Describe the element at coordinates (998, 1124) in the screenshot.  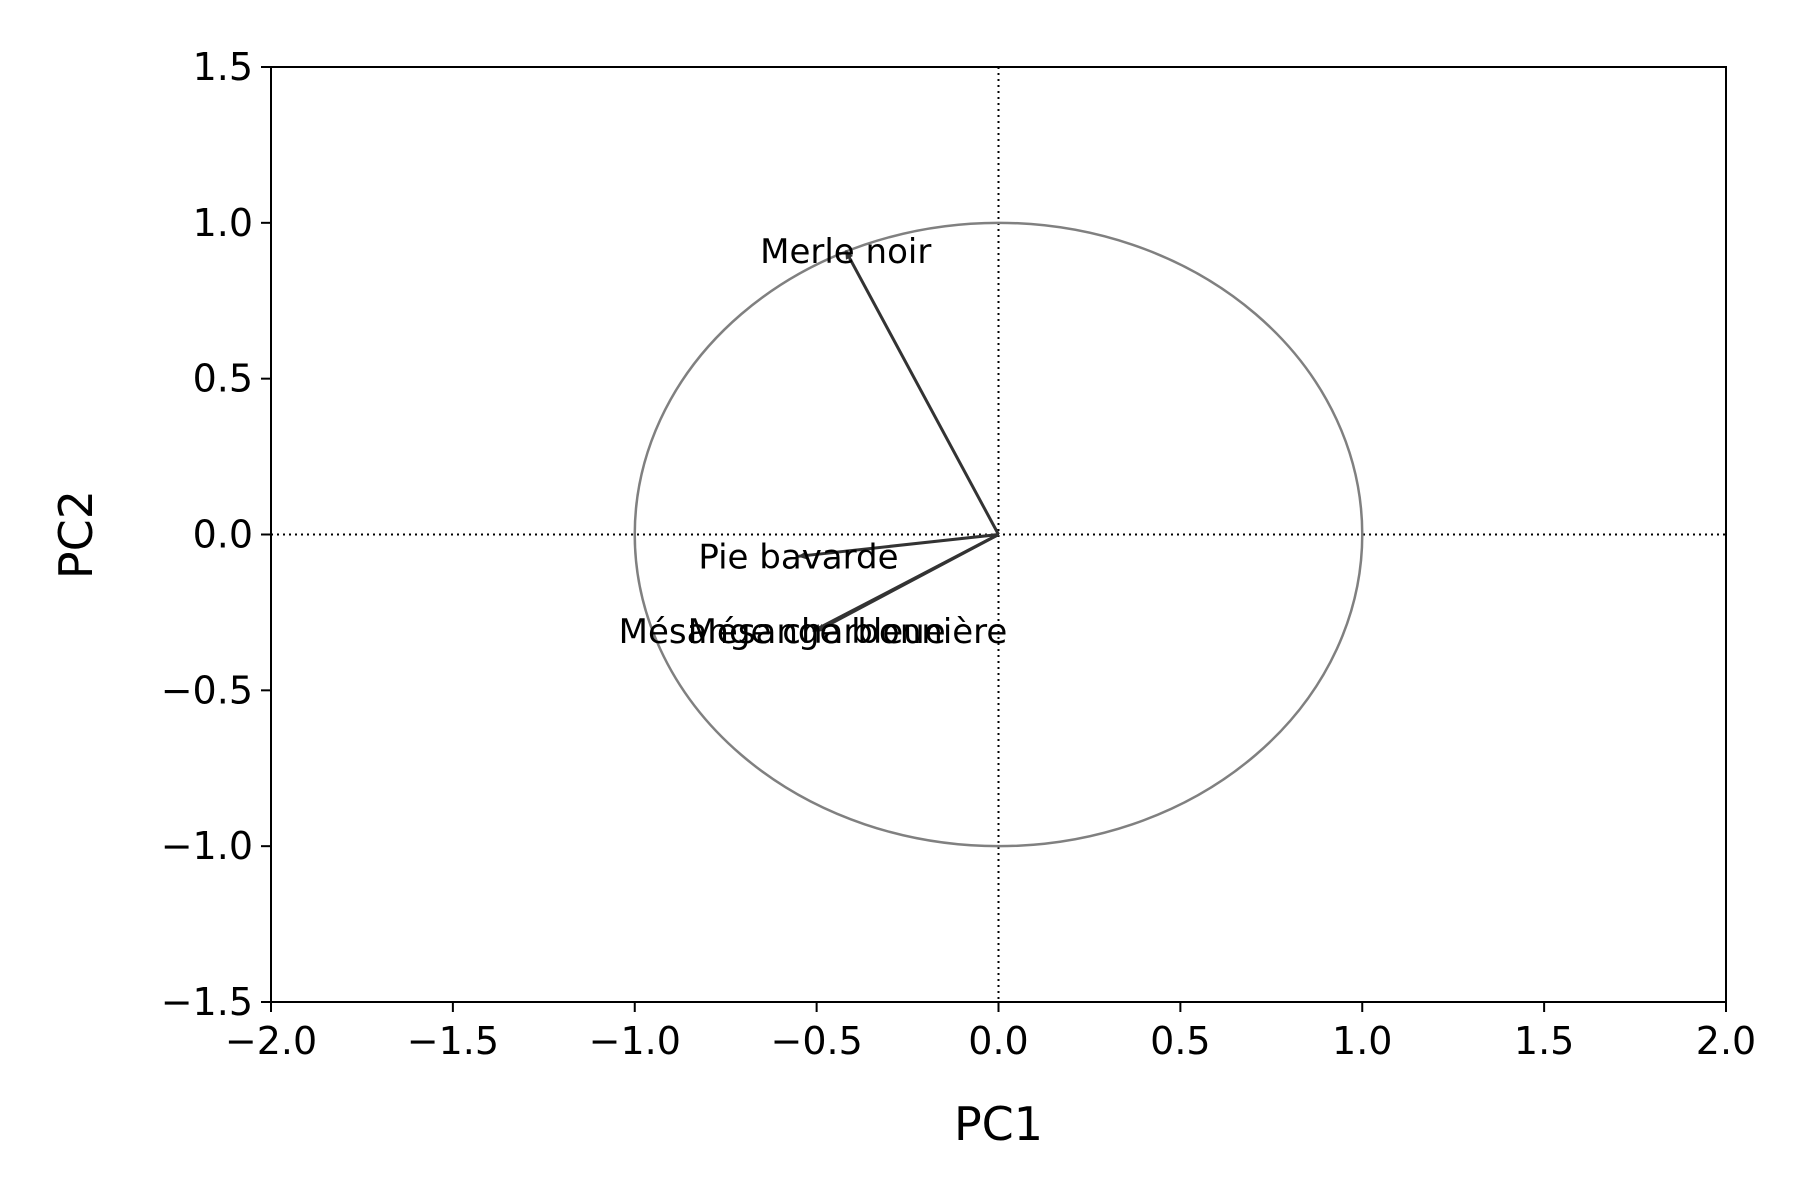
I see `x-axis-label: PC1` at that location.